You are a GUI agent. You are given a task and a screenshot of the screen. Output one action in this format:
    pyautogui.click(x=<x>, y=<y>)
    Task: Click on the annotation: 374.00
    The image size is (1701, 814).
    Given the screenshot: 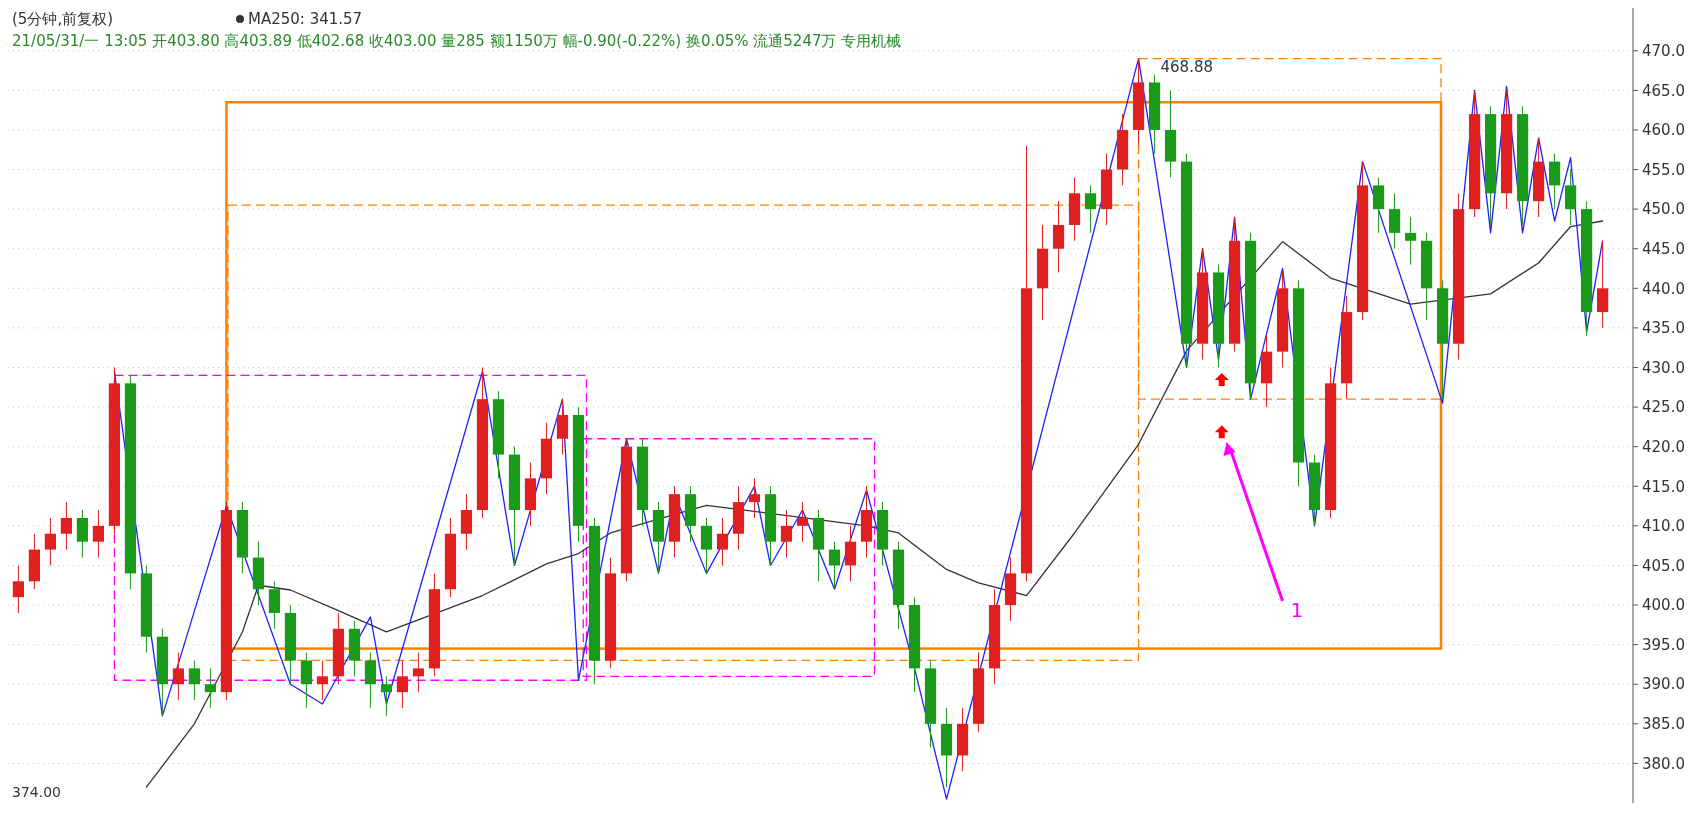 What is the action you would take?
    pyautogui.click(x=36, y=792)
    